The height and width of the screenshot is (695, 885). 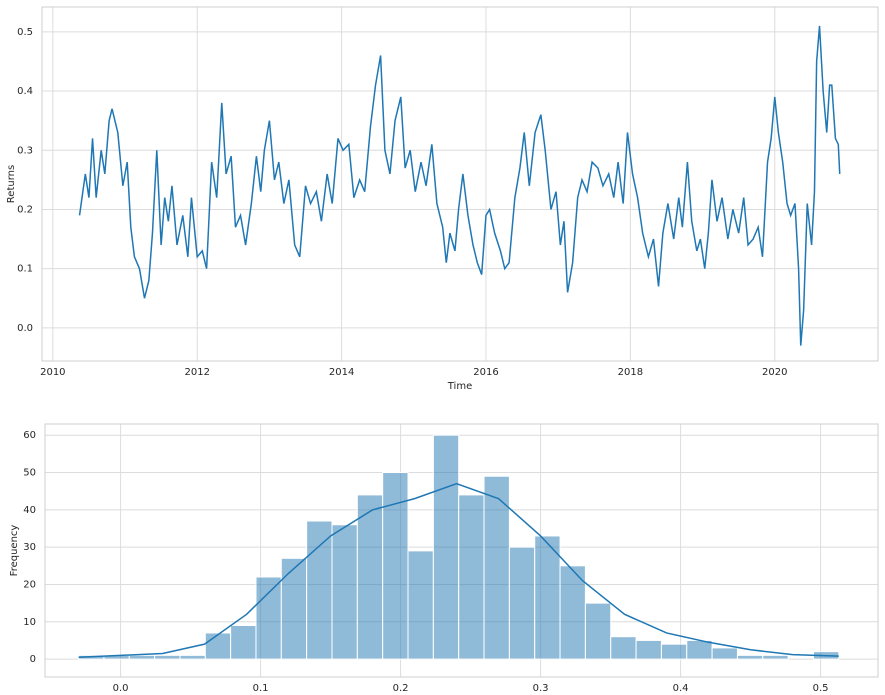 What do you see at coordinates (25, 269) in the screenshot?
I see `y-tick-label: 0.1` at bounding box center [25, 269].